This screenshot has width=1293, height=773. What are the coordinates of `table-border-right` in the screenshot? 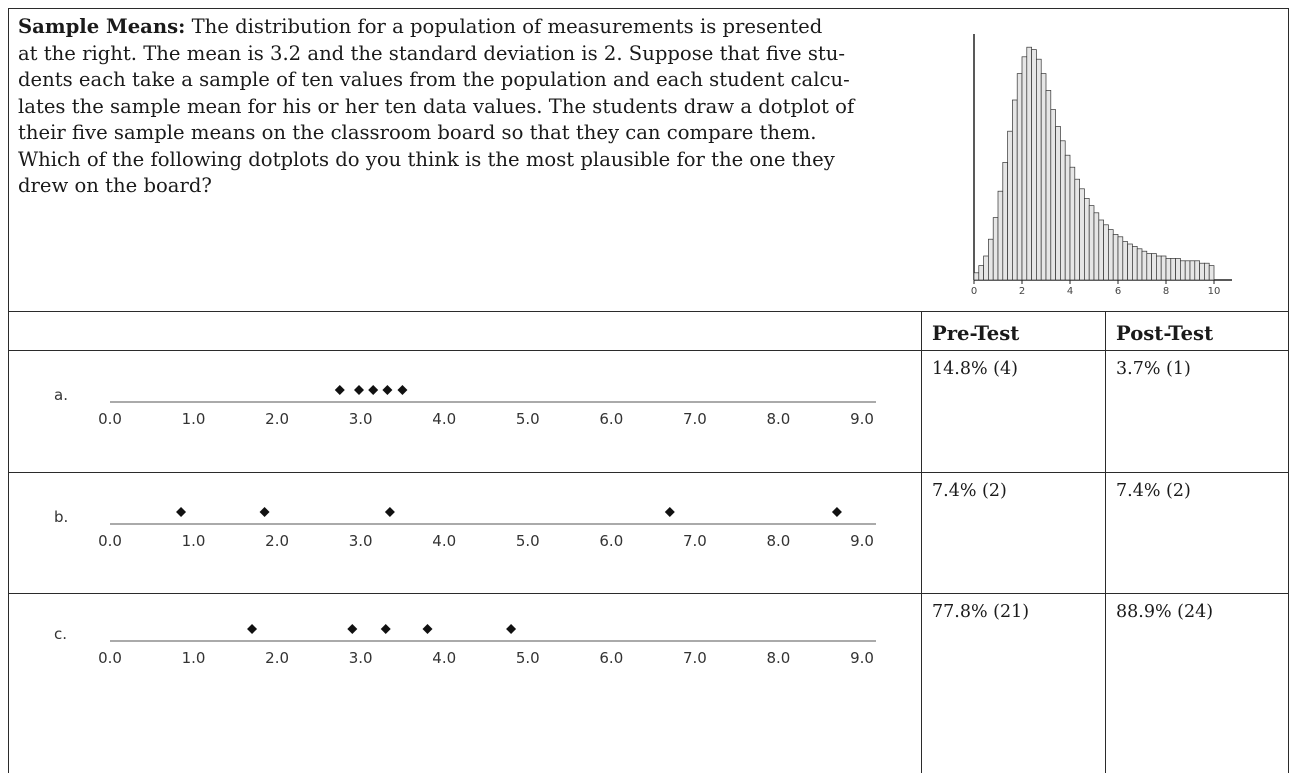 It's located at (1288, 390).